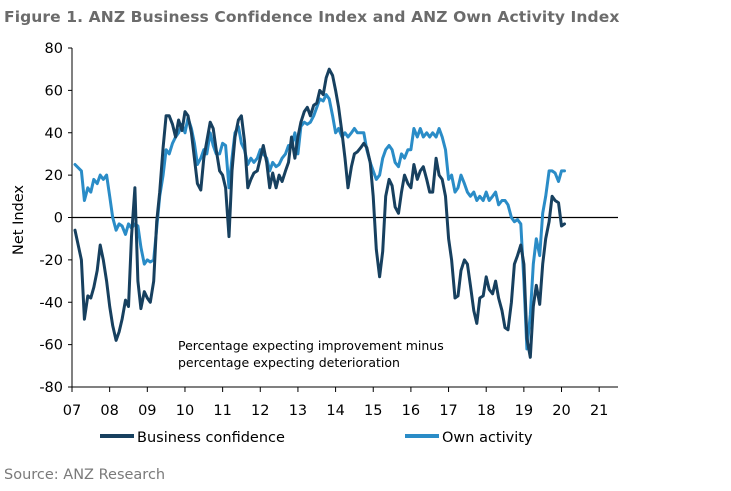 This screenshot has width=731, height=491. I want to click on x-tick-label: 13, so click(298, 411).